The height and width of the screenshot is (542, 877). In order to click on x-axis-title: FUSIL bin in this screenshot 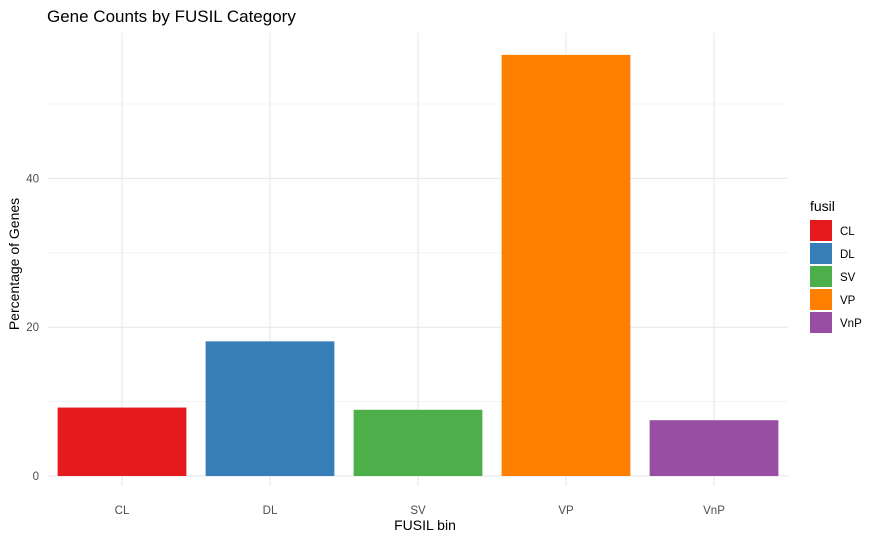, I will do `click(425, 525)`.